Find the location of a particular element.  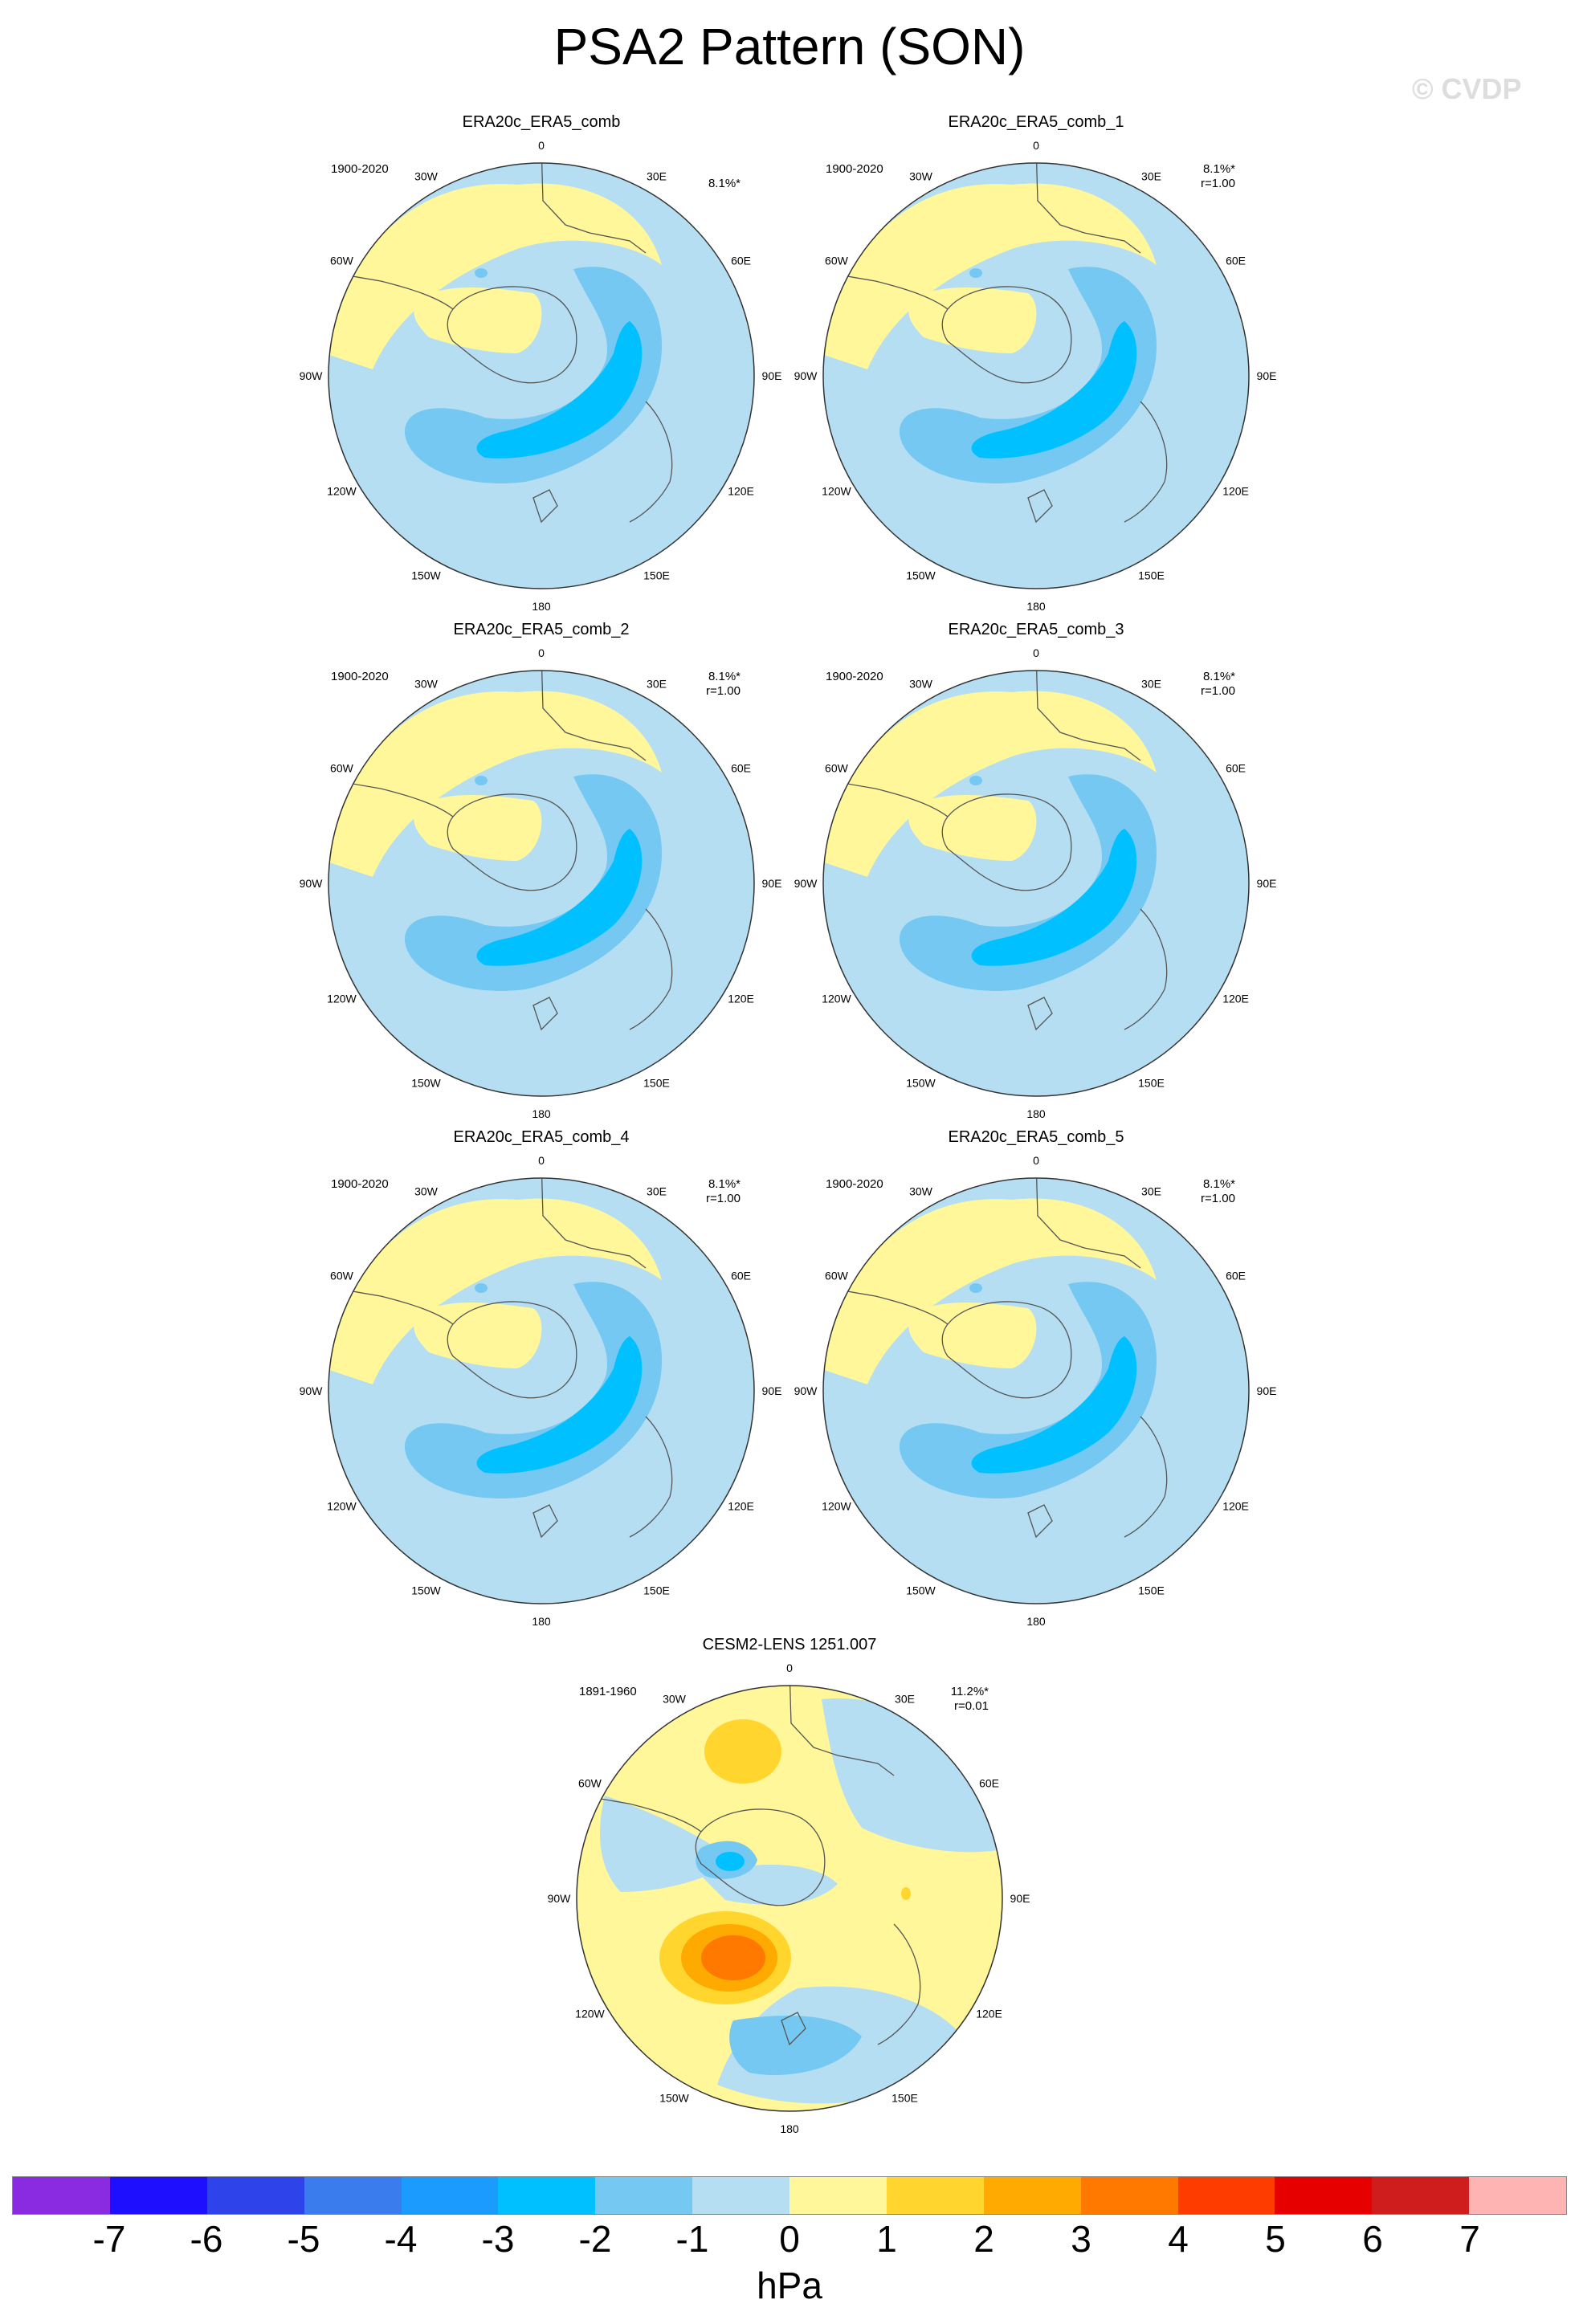

colorbar-tick-label: 3 is located at coordinates (1081, 2239).